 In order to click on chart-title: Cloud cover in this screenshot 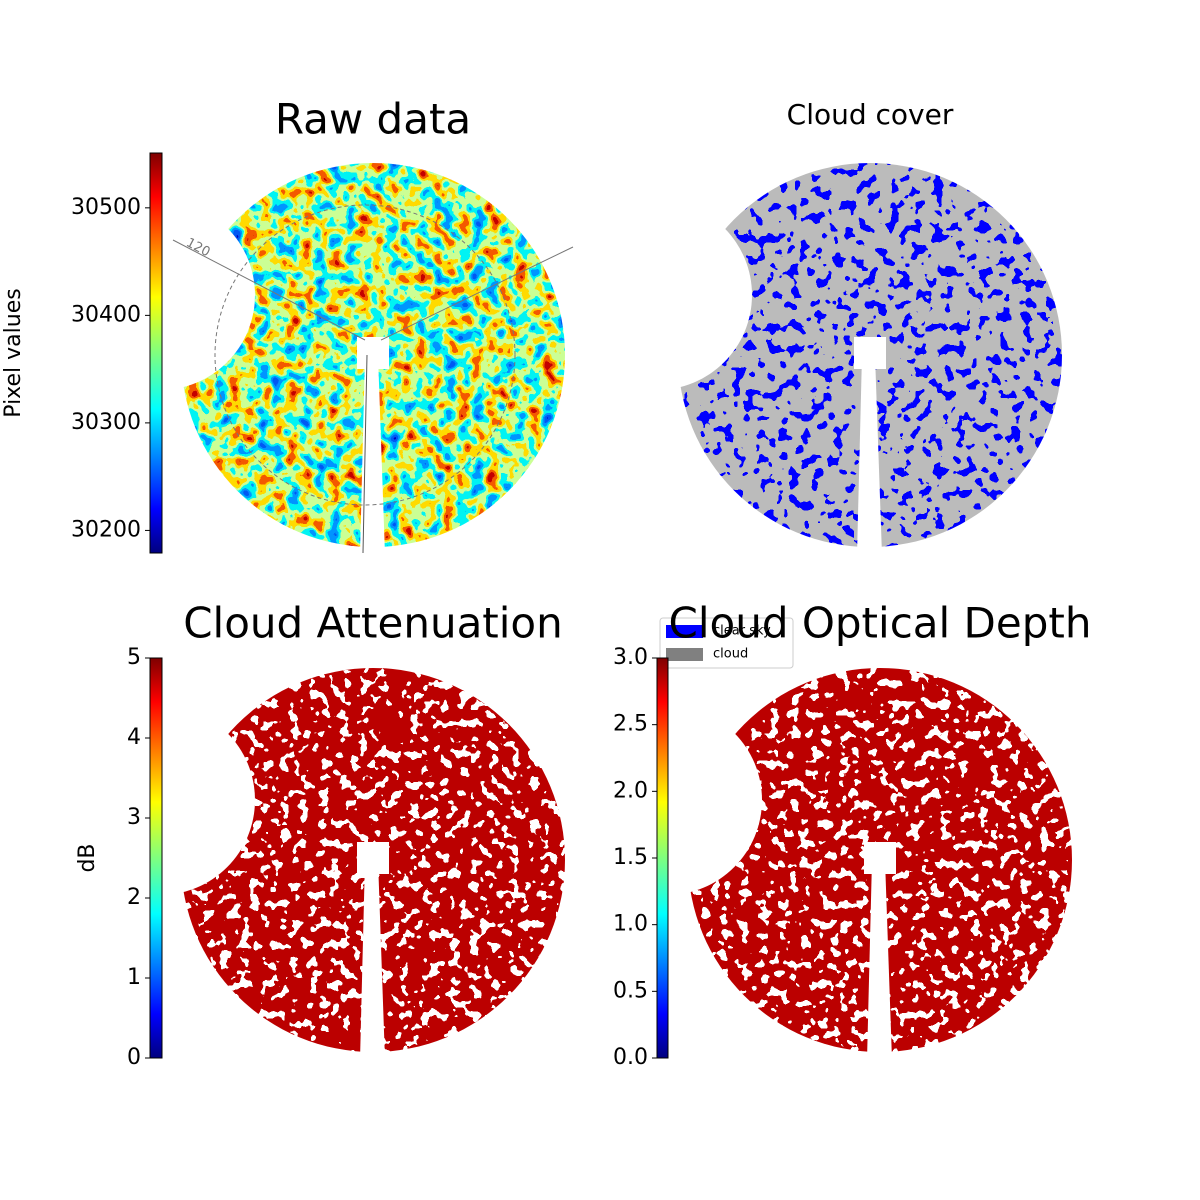, I will do `click(870, 114)`.